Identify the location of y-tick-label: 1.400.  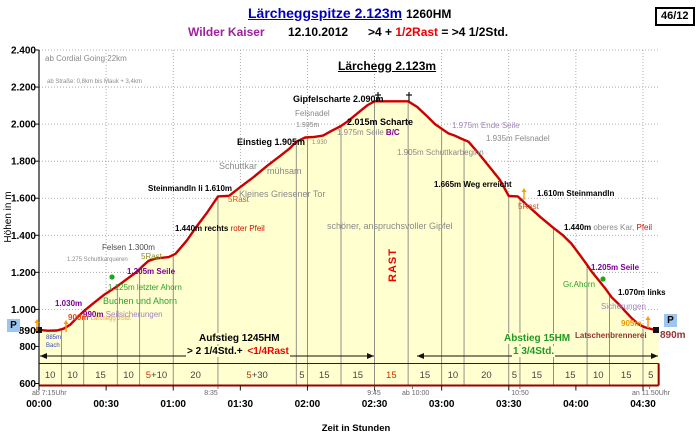
(23, 236).